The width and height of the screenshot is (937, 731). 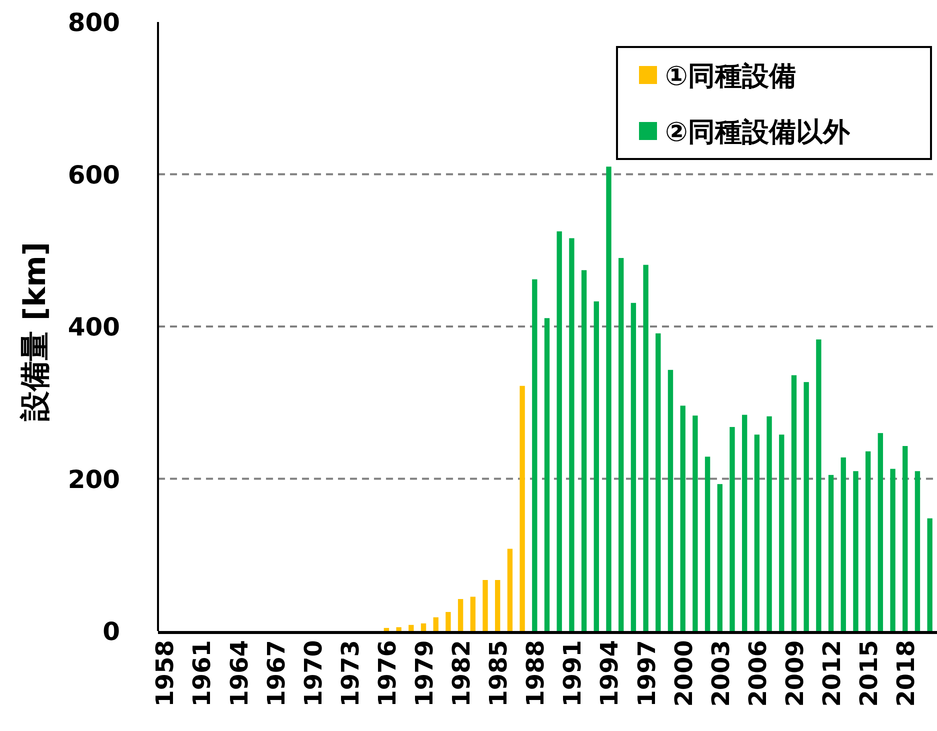 I want to click on x-tick-label: 1982, so click(x=462, y=673).